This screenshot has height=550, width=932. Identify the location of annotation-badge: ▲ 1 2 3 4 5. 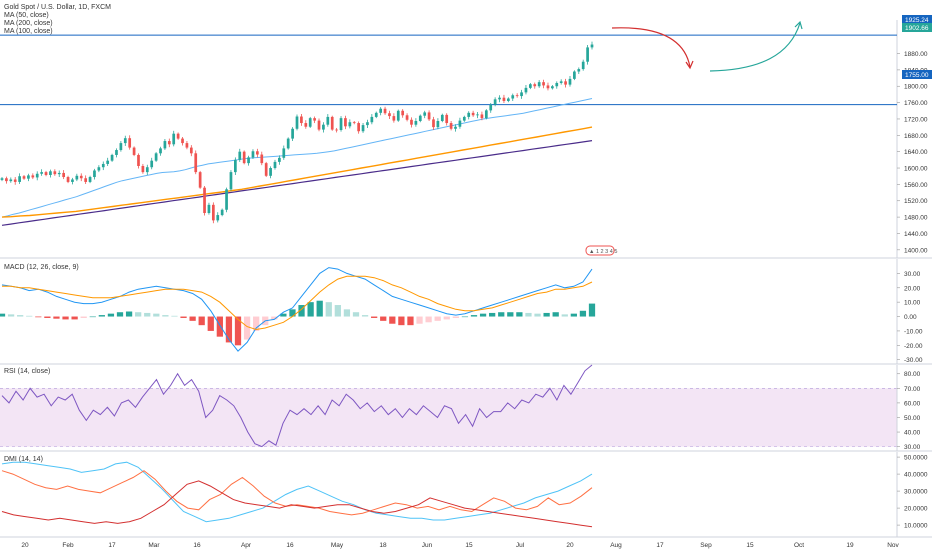
(601, 250).